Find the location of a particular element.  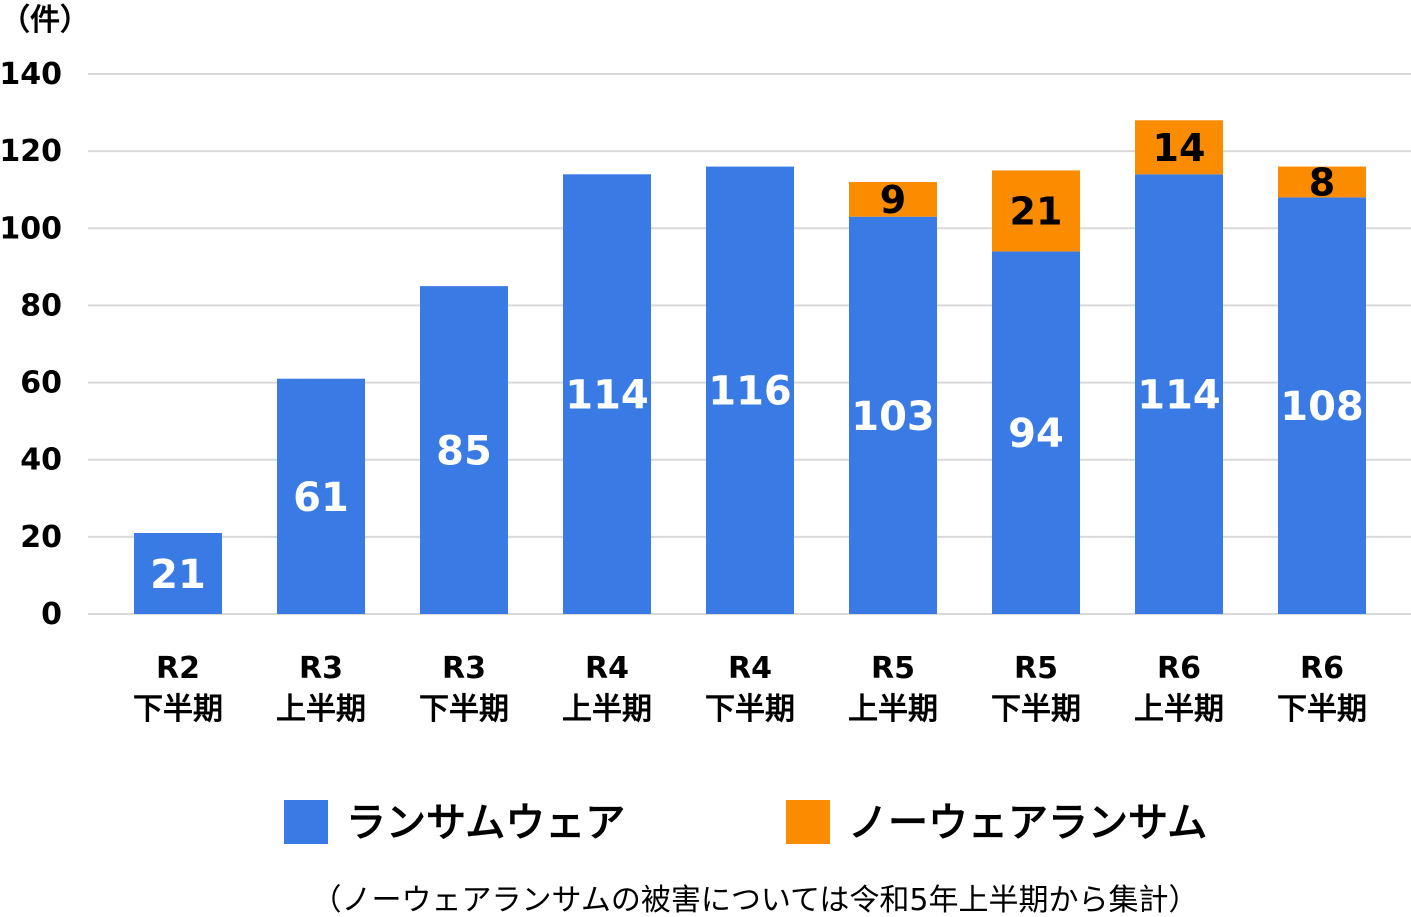

data-label: 8 is located at coordinates (1322, 183).